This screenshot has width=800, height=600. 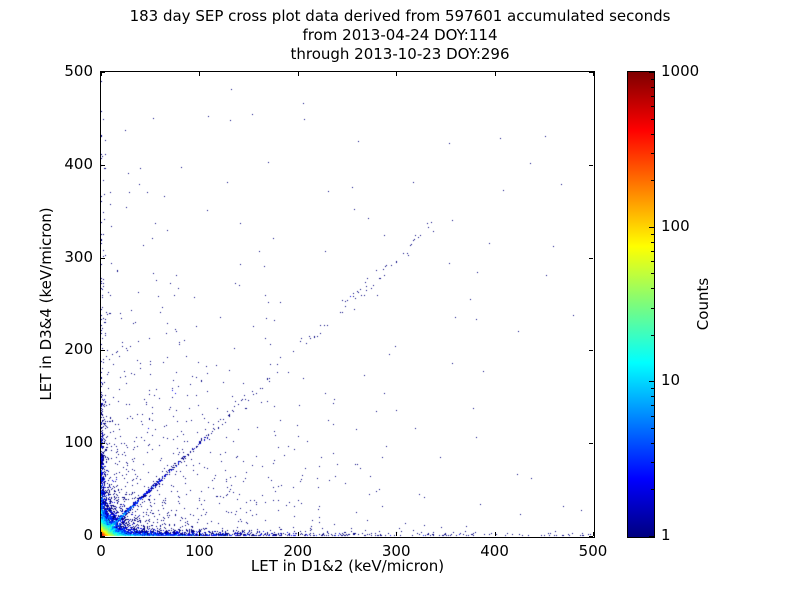 What do you see at coordinates (400, 54) in the screenshot?
I see `title-line-3: through 2013-10-23 DOY:296` at bounding box center [400, 54].